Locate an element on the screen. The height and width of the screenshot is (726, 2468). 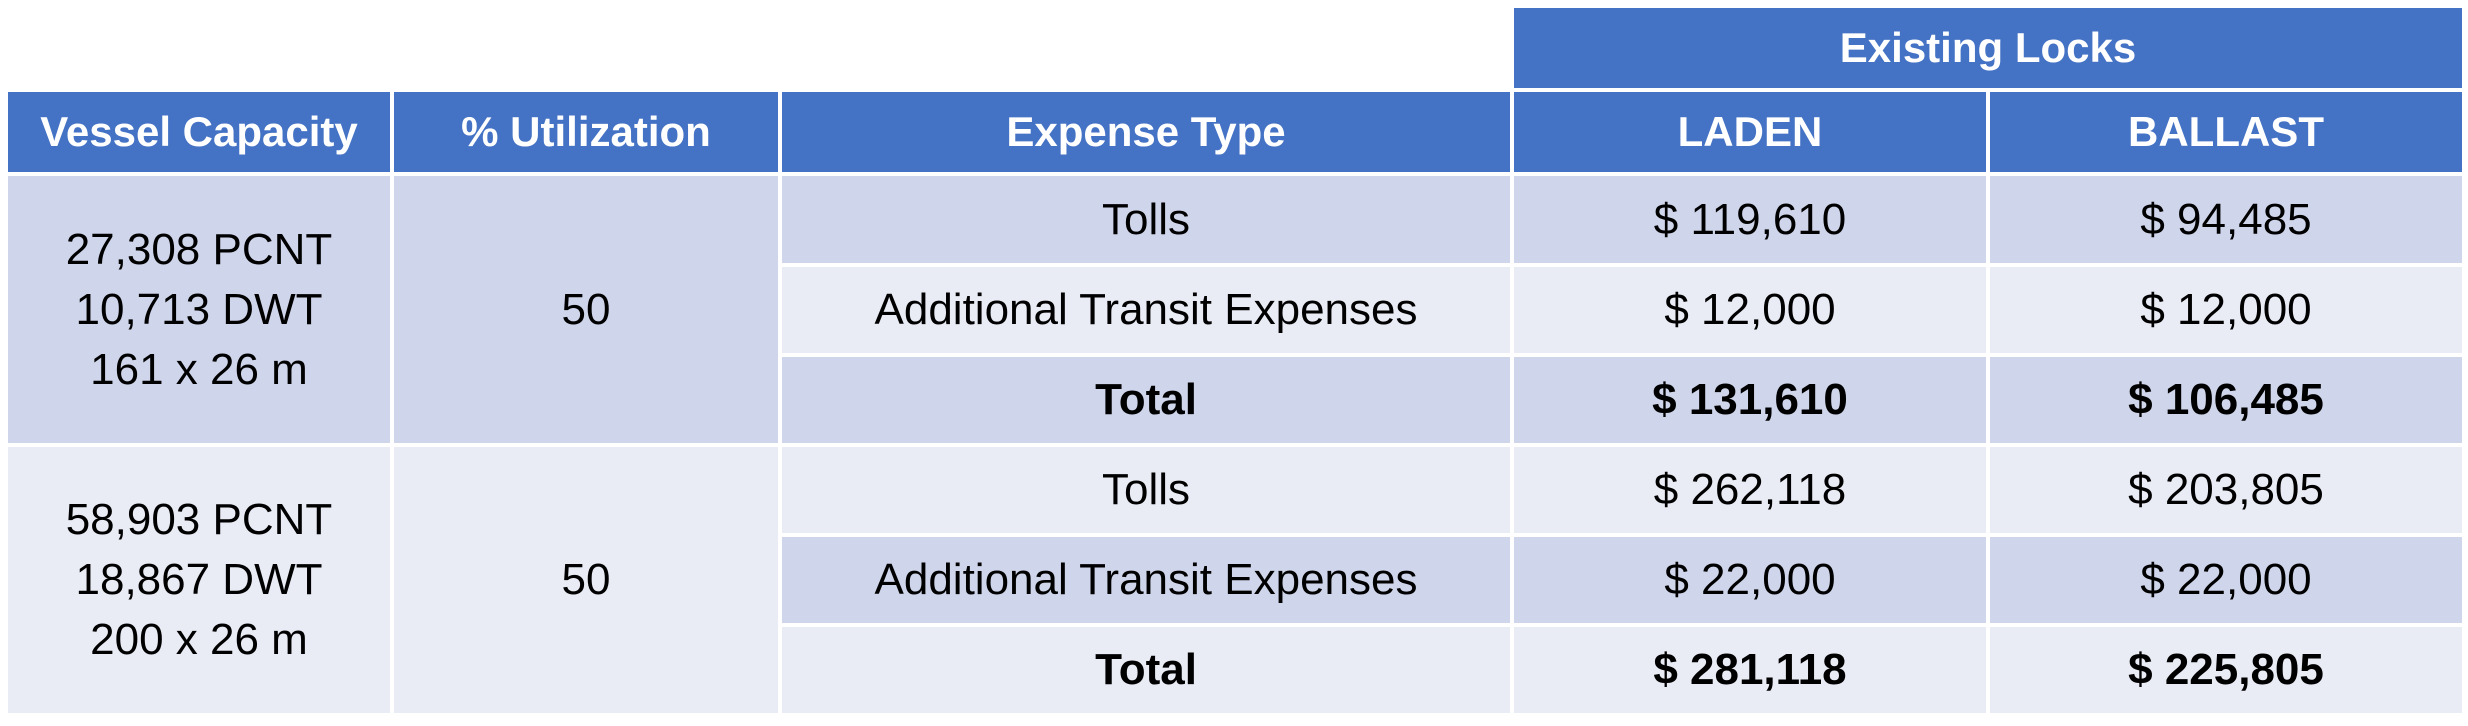
vessel-capacity-cell: 27,308 PCNT 10,713 DWT 161 x 26 m is located at coordinates (199, 309).